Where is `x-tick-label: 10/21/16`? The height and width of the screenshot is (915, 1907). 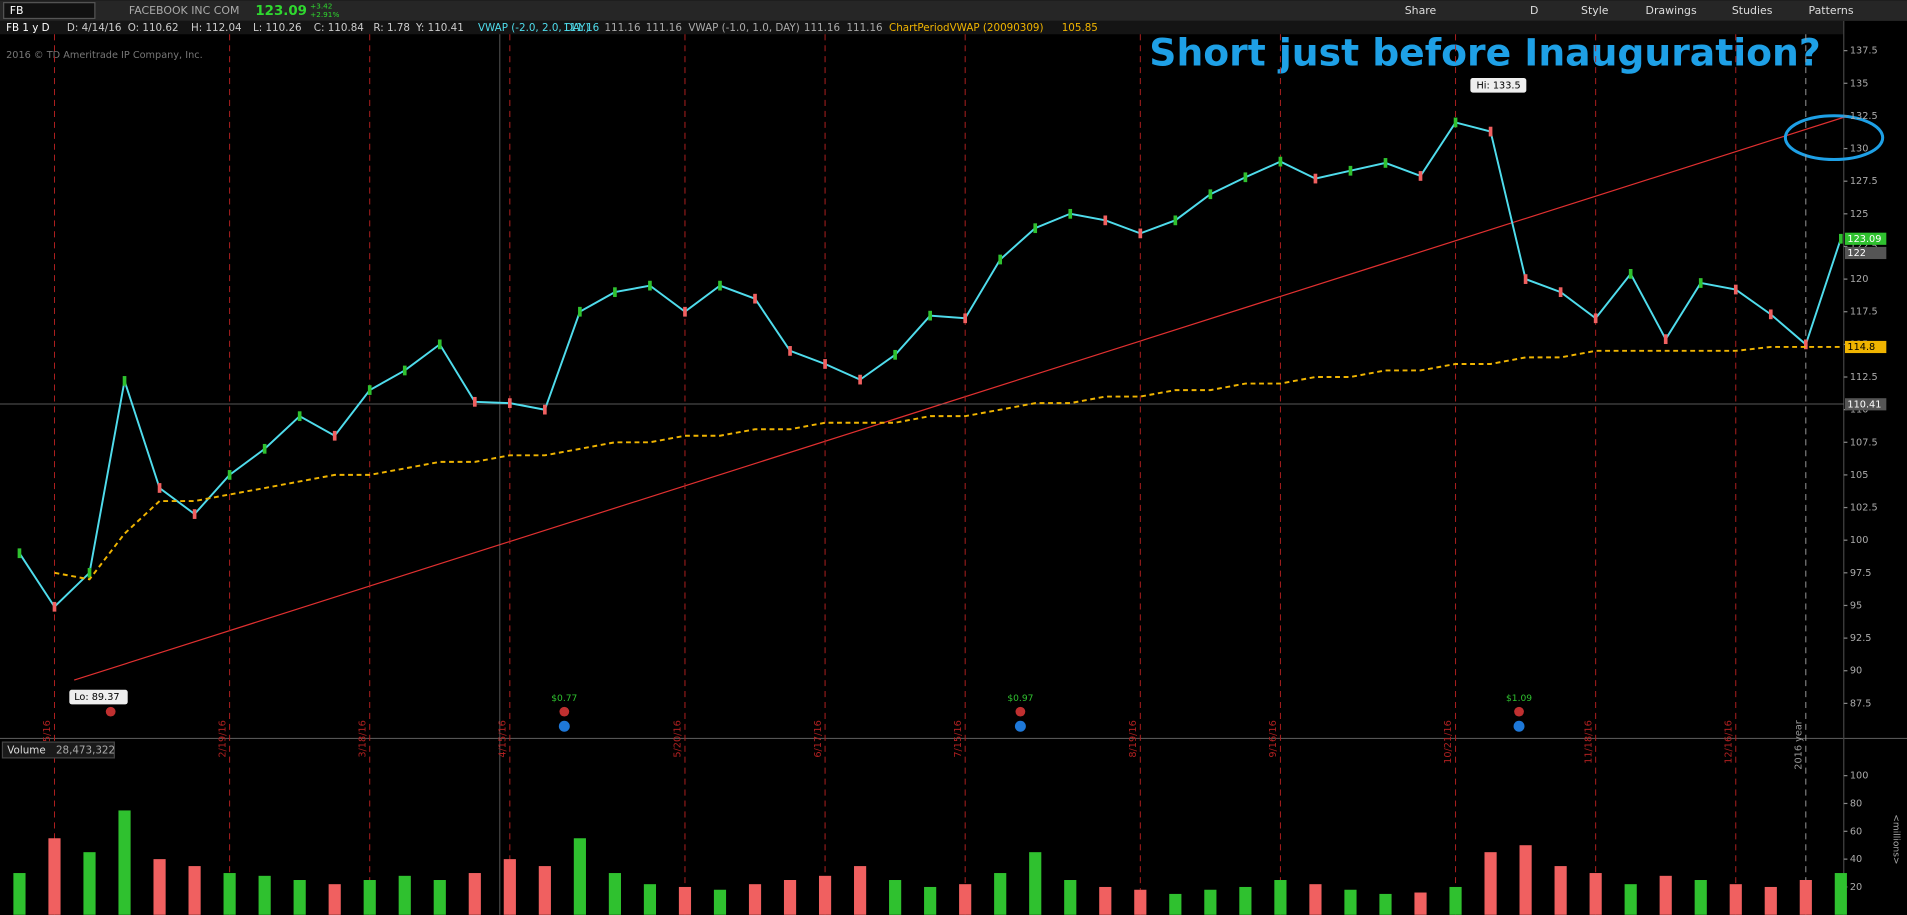
x-tick-label: 10/21/16 is located at coordinates (1448, 742).